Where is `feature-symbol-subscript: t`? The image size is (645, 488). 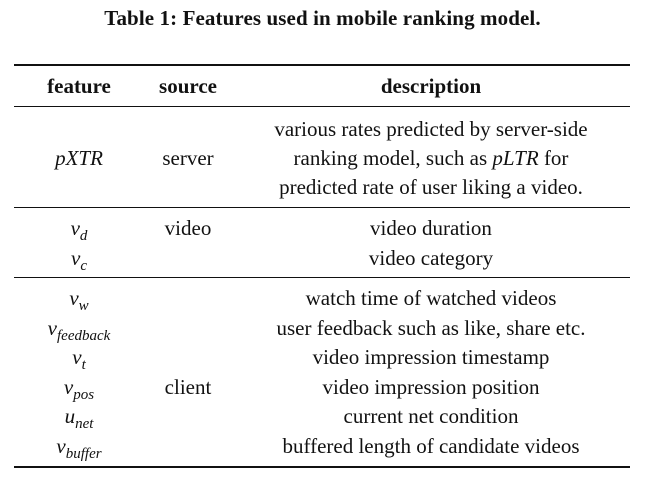
feature-symbol-subscript: t is located at coordinates (83, 365).